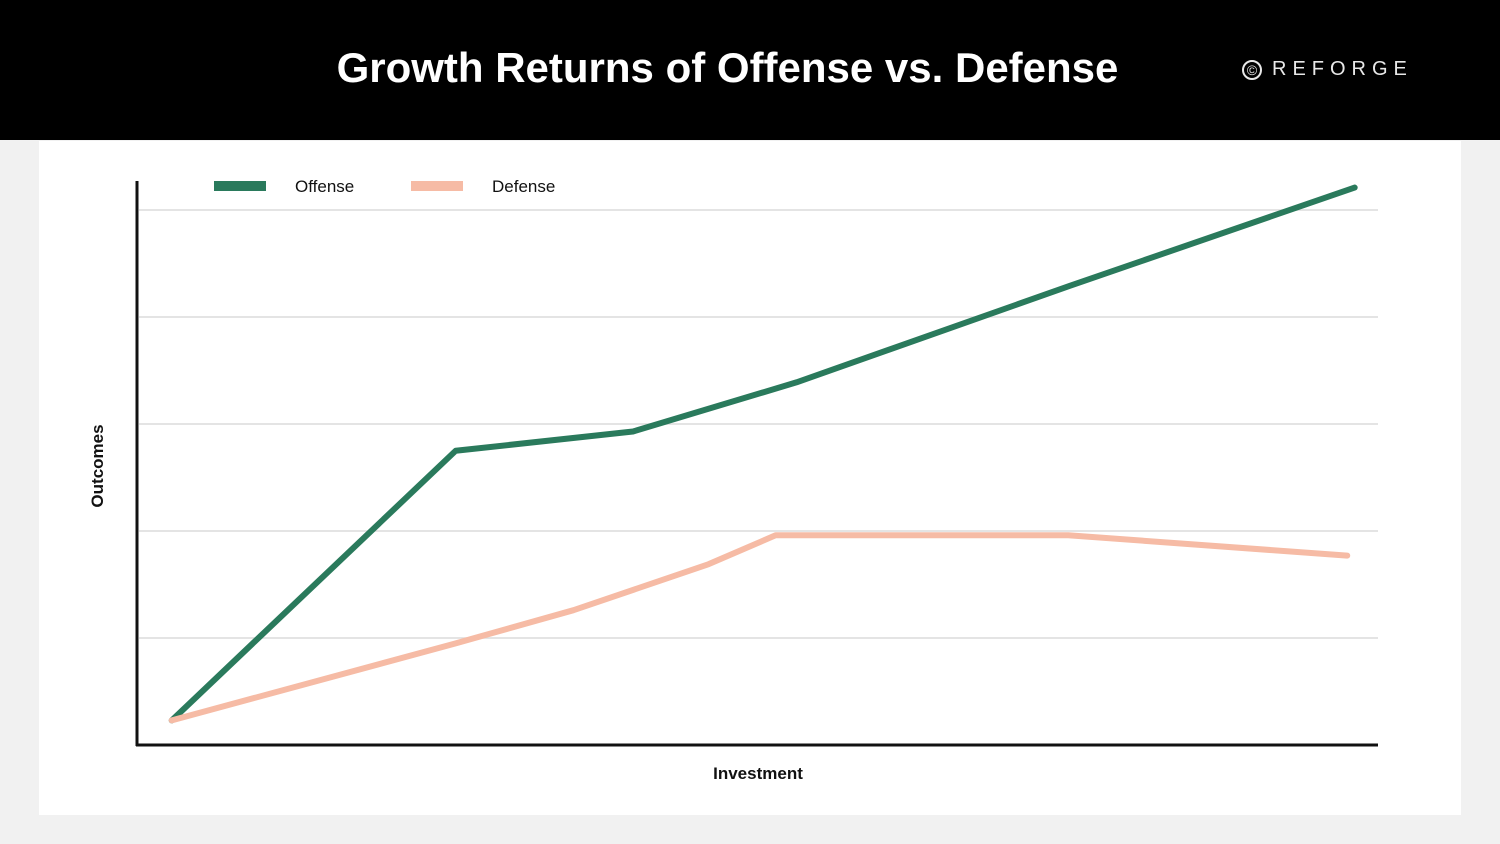 This screenshot has height=844, width=1500. What do you see at coordinates (1252, 69) in the screenshot?
I see `copyright-icon: ©` at bounding box center [1252, 69].